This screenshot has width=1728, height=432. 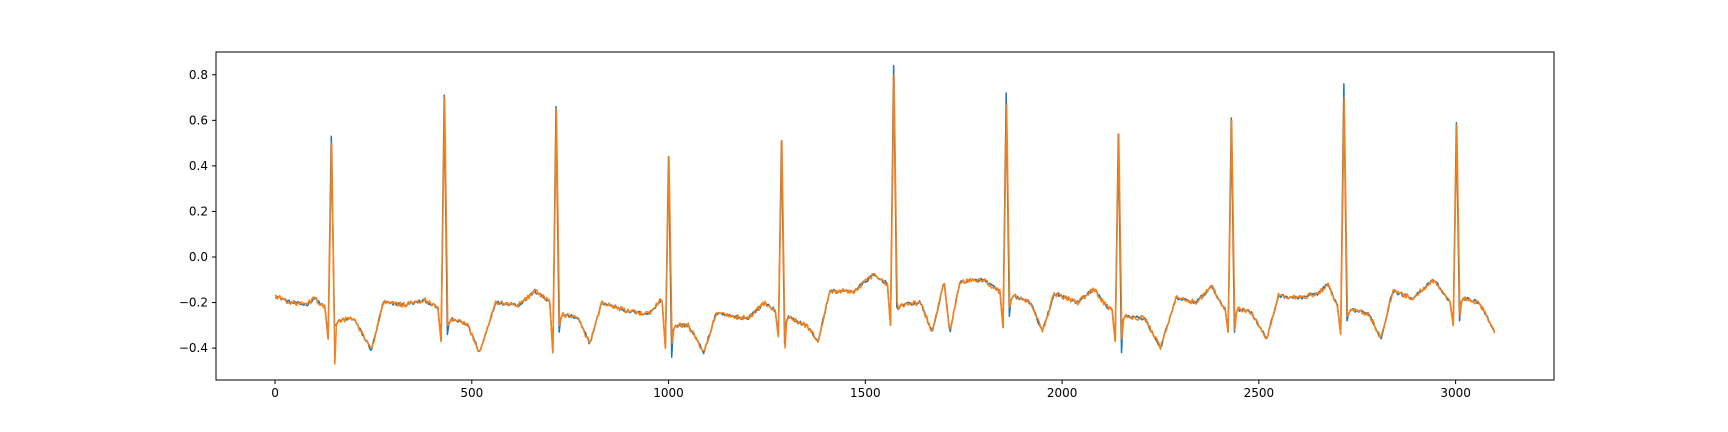 What do you see at coordinates (198, 75) in the screenshot?
I see `y-tick-label: 0.8` at bounding box center [198, 75].